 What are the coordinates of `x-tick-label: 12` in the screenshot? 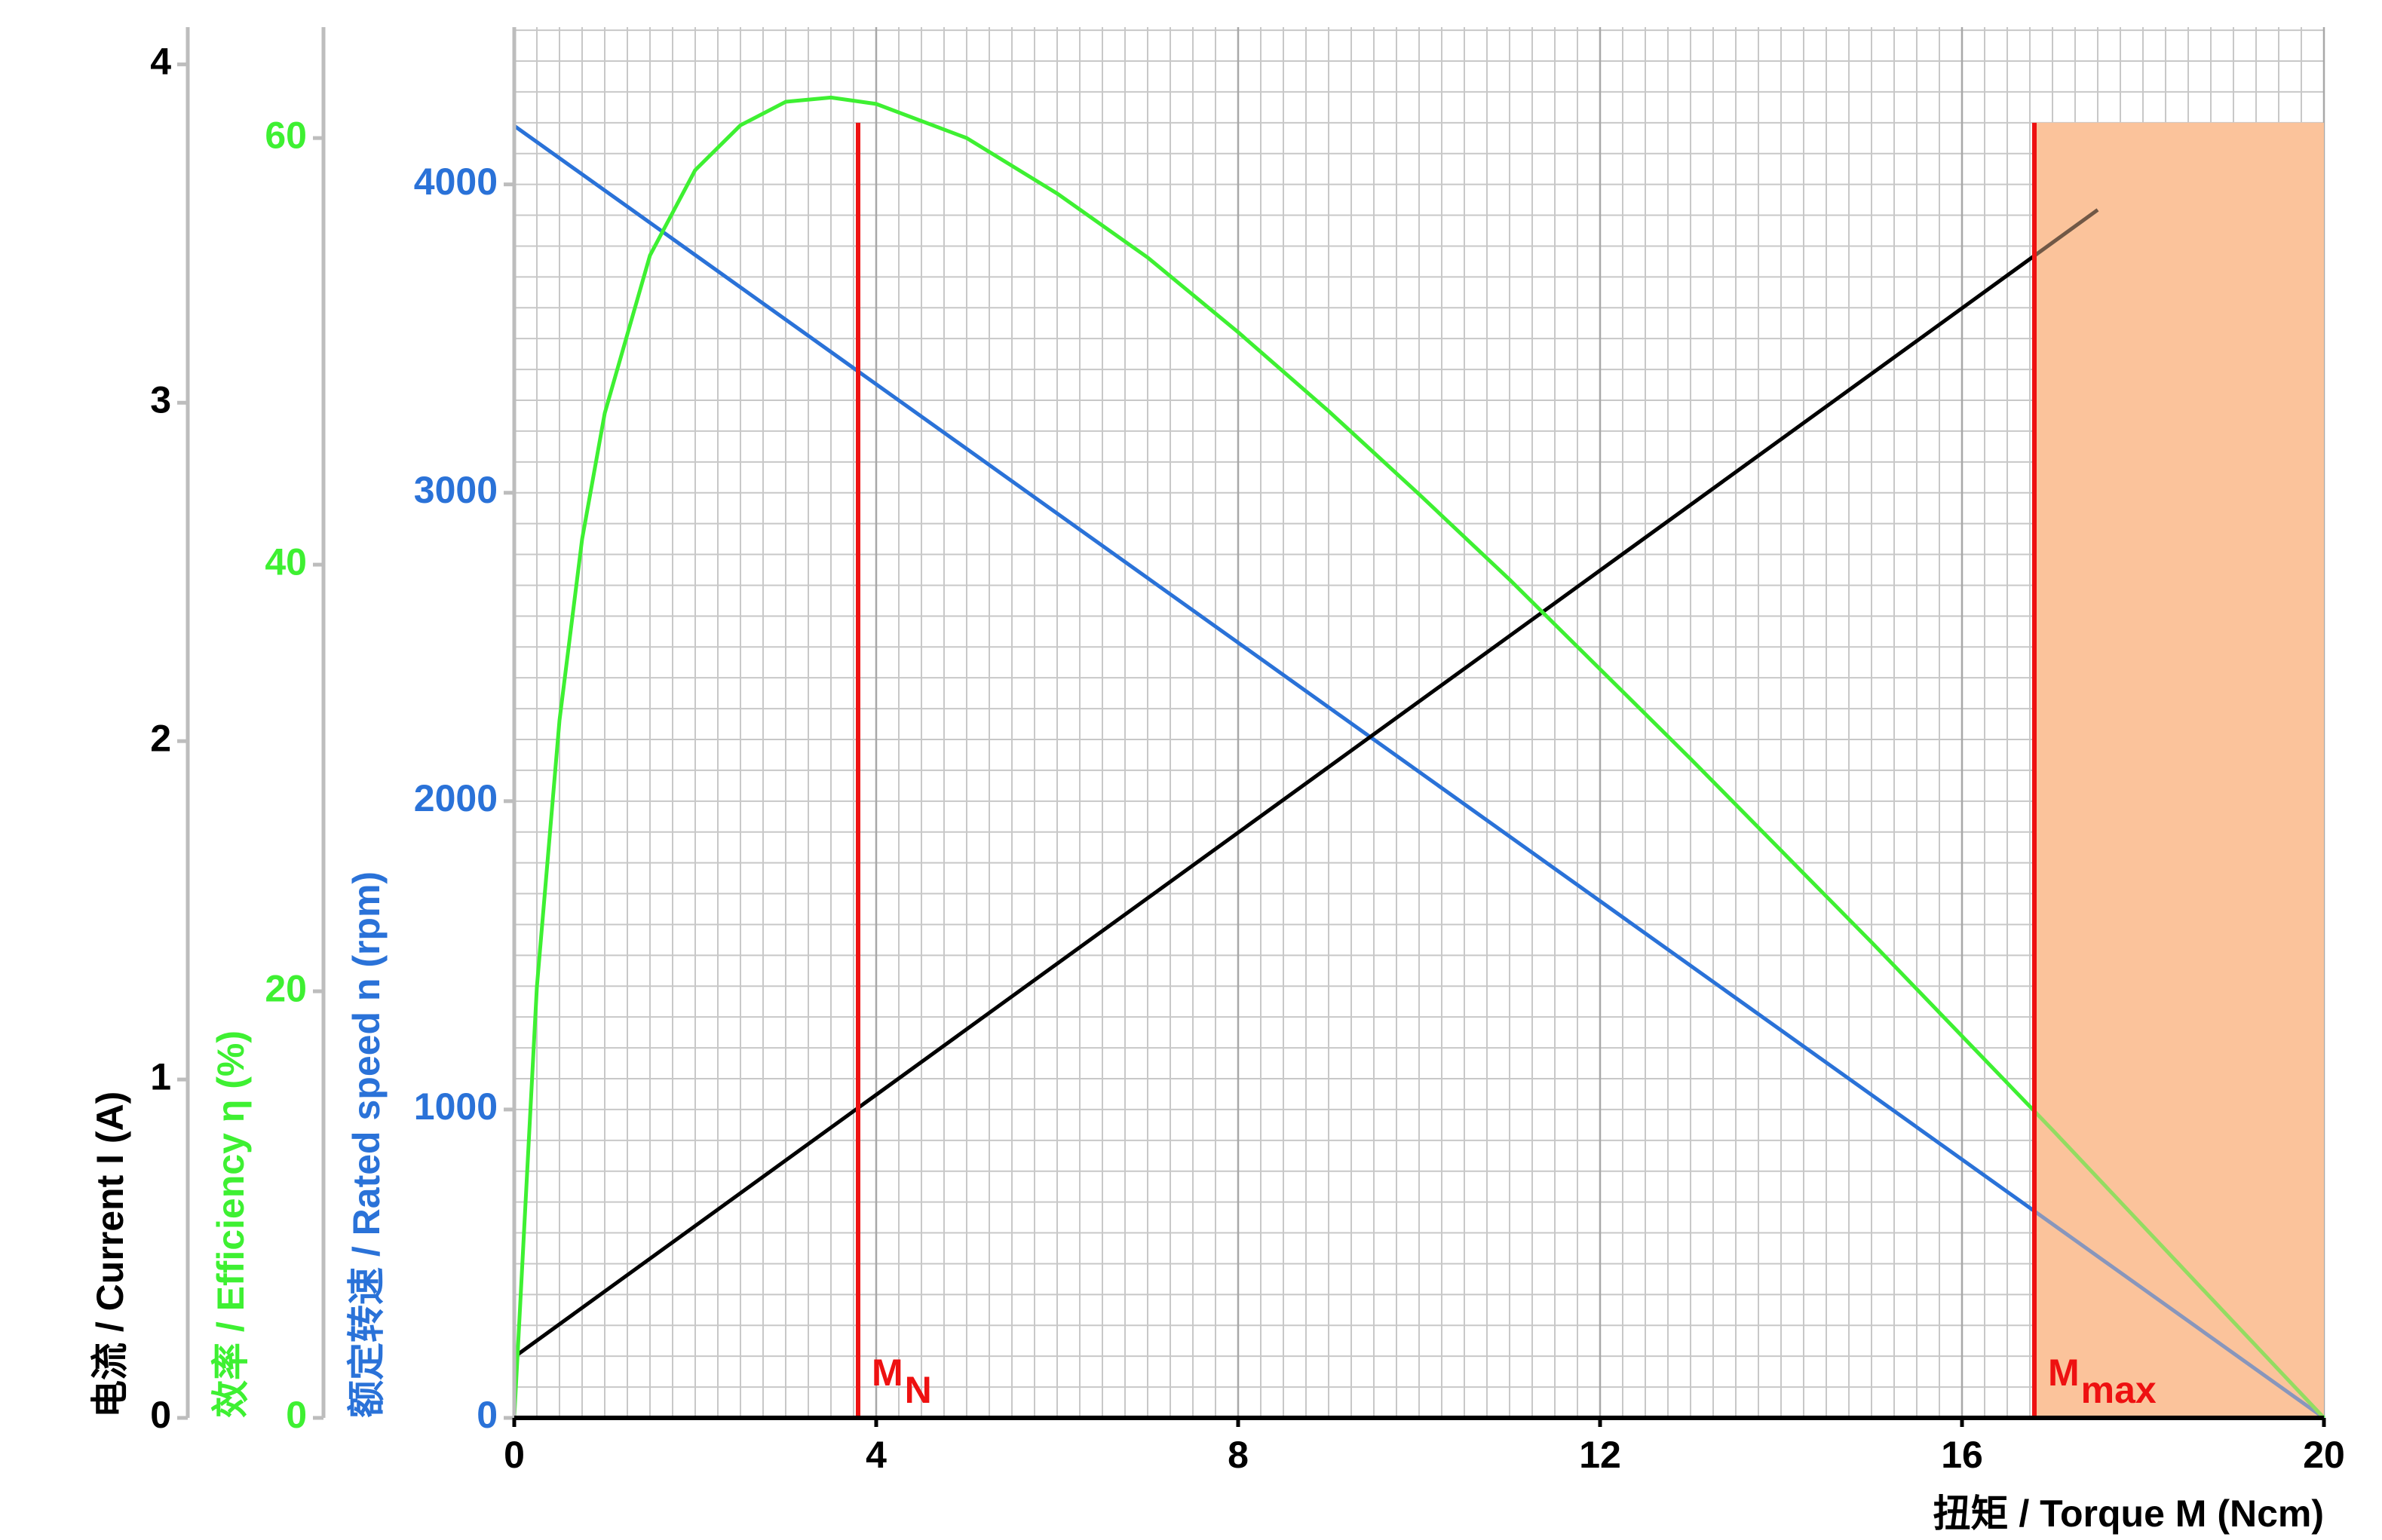 It's located at (1600, 1455).